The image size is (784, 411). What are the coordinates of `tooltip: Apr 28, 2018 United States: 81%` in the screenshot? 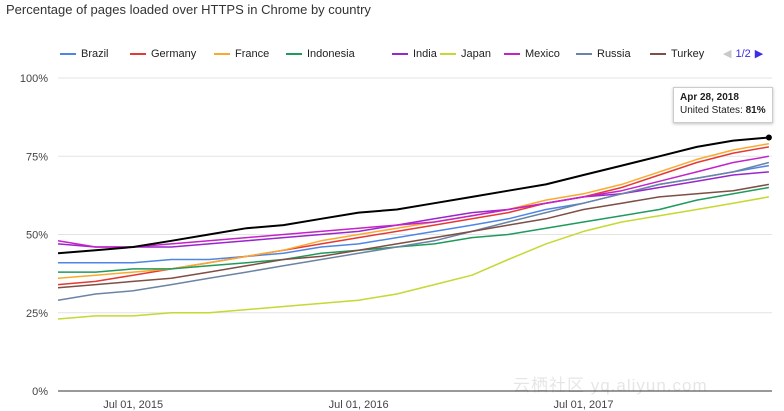 It's located at (723, 105).